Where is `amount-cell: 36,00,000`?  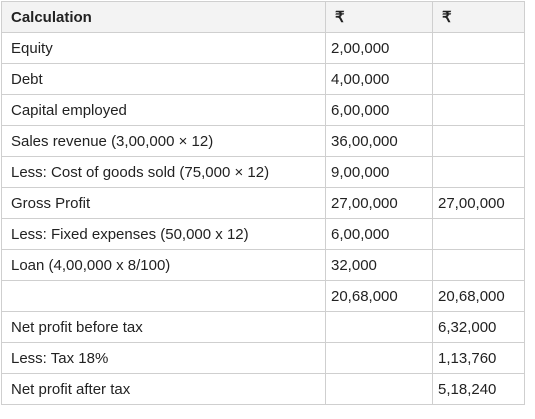
amount-cell: 36,00,000 is located at coordinates (379, 141).